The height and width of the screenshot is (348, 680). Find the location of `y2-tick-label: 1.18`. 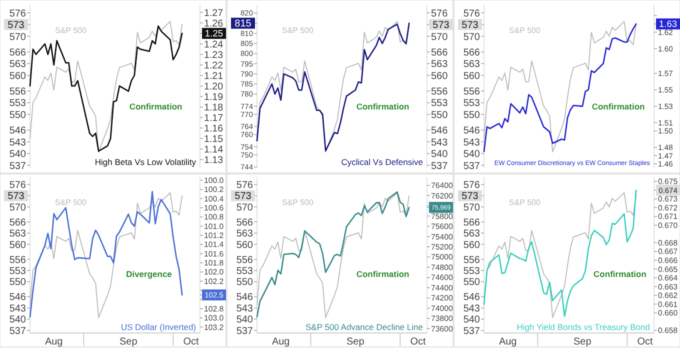

y2-tick-label: 1.18 is located at coordinates (214, 108).